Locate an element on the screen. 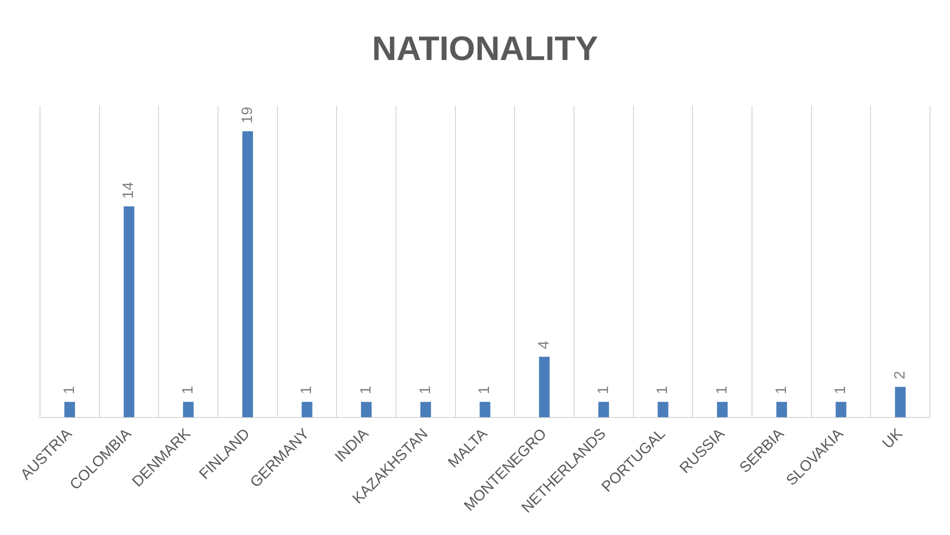 The height and width of the screenshot is (535, 950). data-label: 14 is located at coordinates (129, 190).